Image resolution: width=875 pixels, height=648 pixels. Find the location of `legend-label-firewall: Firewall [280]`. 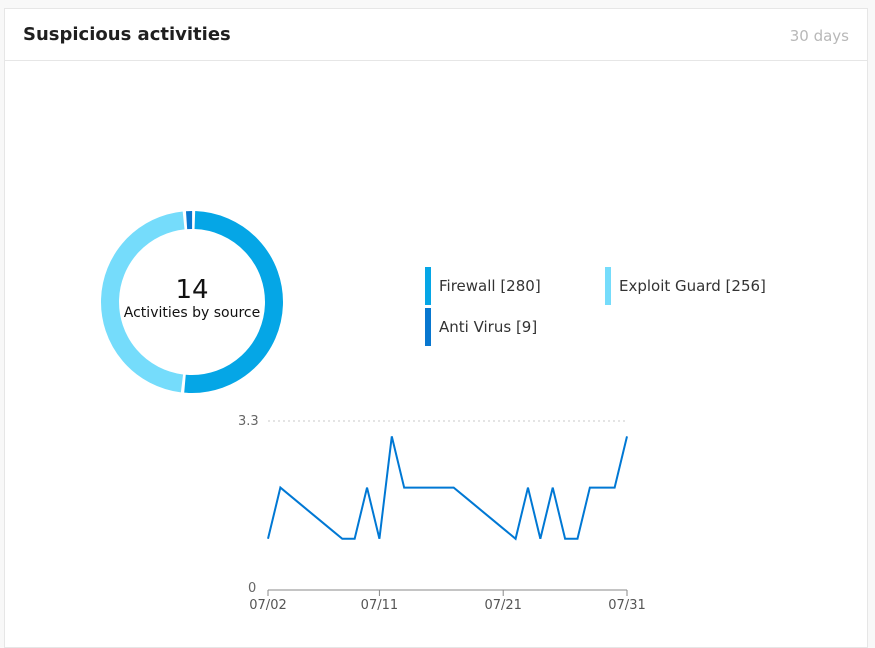

legend-label-firewall: Firewall [280] is located at coordinates (490, 286).